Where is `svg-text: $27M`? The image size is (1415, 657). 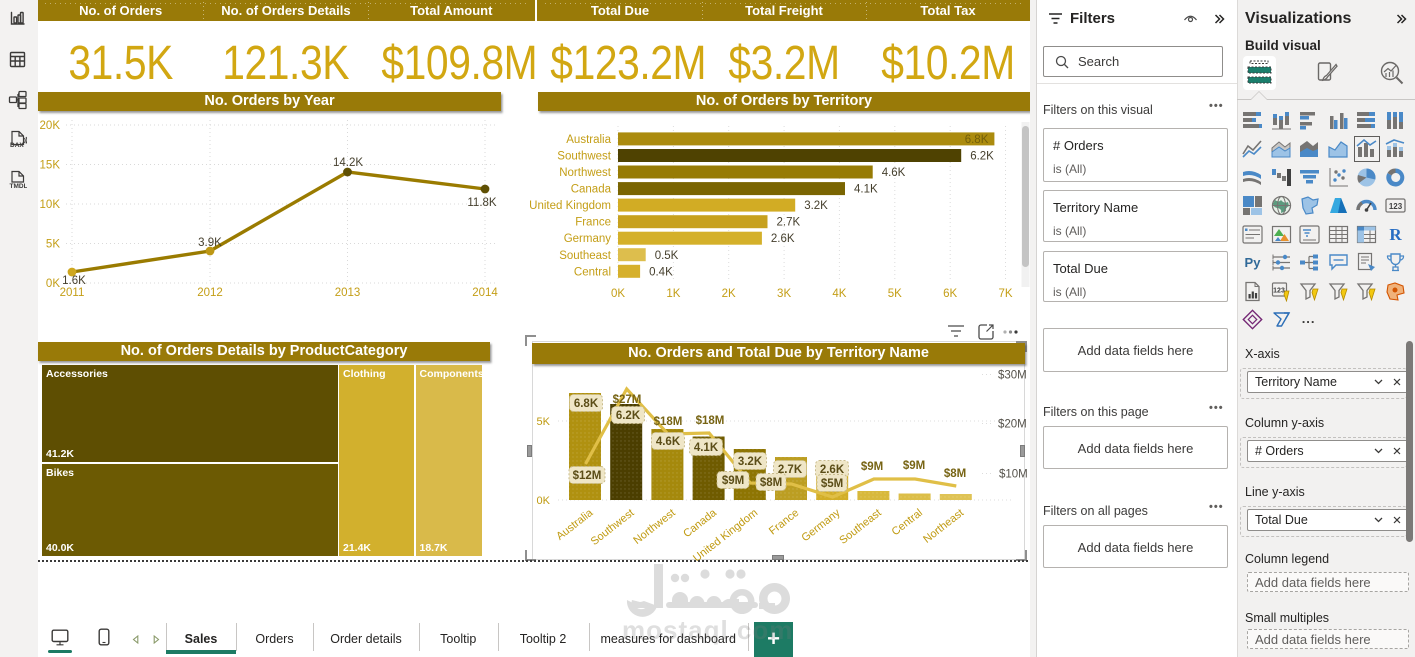 svg-text: $27M is located at coordinates (627, 400).